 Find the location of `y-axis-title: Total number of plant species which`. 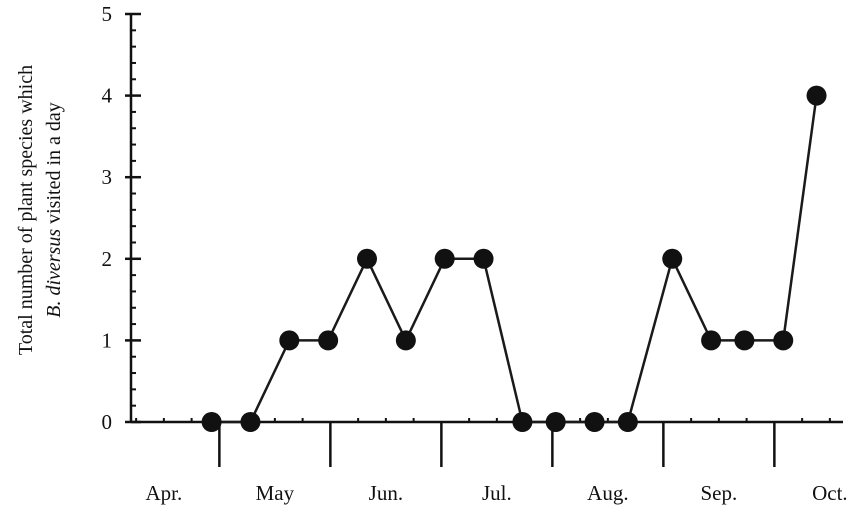

y-axis-title: Total number of plant species which is located at coordinates (26, 210).